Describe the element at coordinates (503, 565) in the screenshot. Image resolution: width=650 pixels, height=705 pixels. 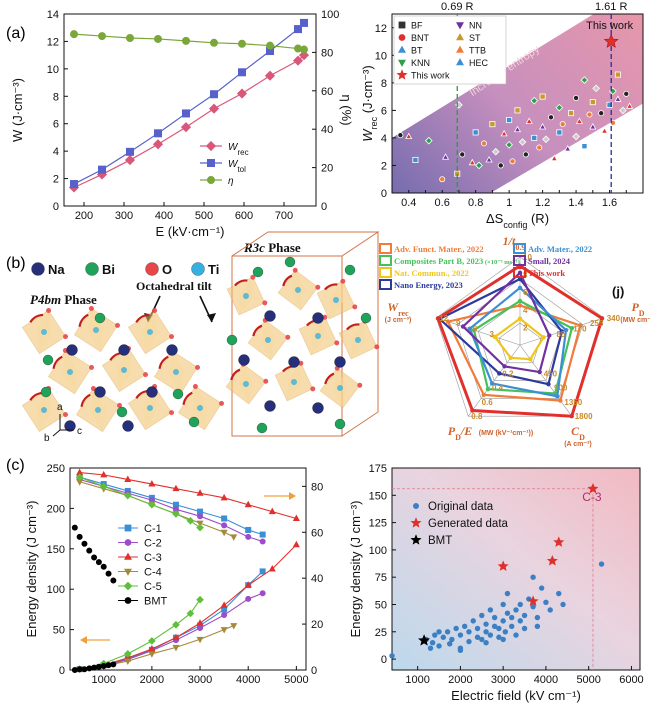
I see `generated-data-point` at that location.